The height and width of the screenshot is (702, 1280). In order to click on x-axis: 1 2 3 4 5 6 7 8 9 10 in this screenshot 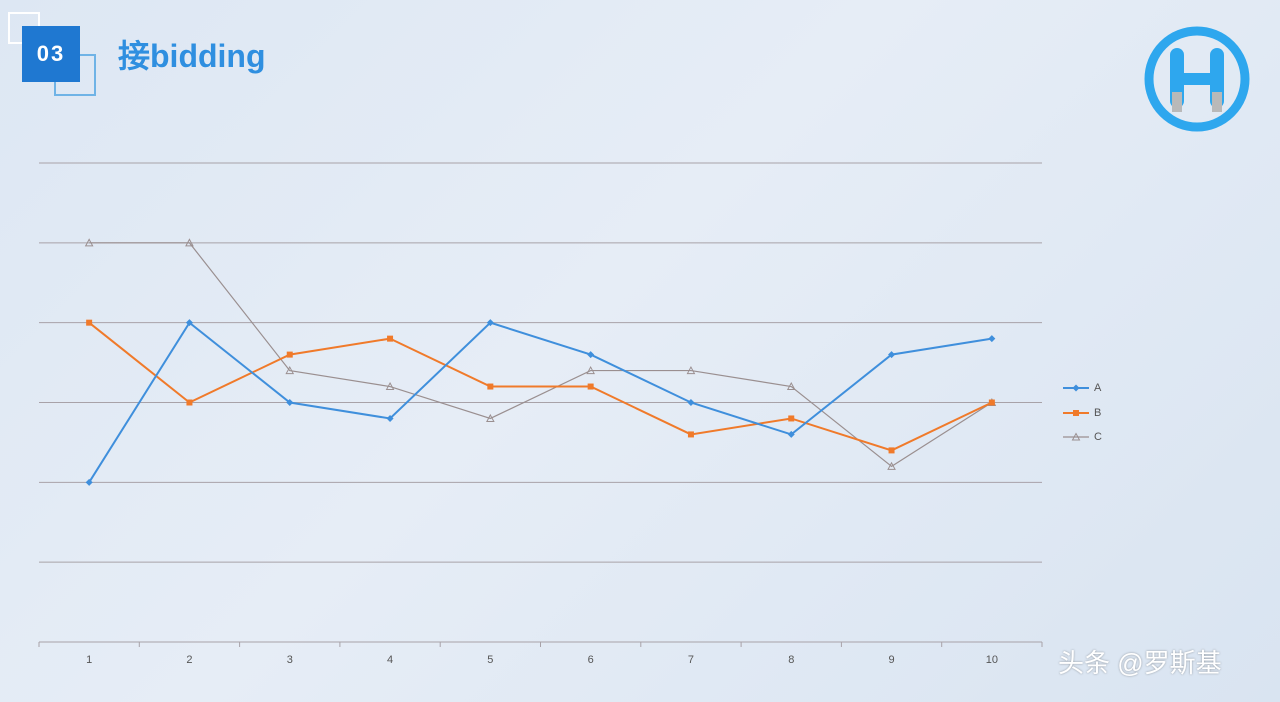, I will do `click(540, 653)`.